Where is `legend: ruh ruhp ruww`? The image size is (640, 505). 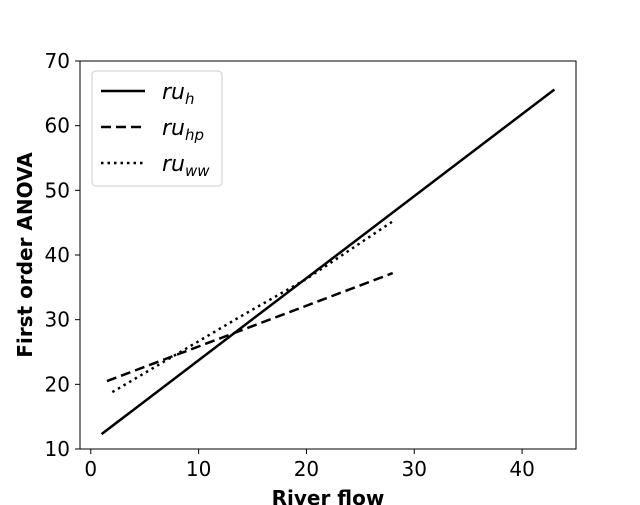
legend: ruh ruhp ruww is located at coordinates (157, 128).